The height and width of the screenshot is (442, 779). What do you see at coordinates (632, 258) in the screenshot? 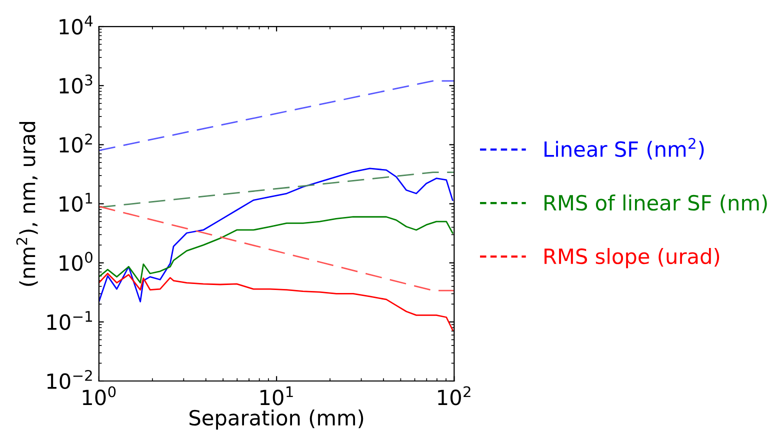
I see `legend-label: RMS slope (urad)` at bounding box center [632, 258].